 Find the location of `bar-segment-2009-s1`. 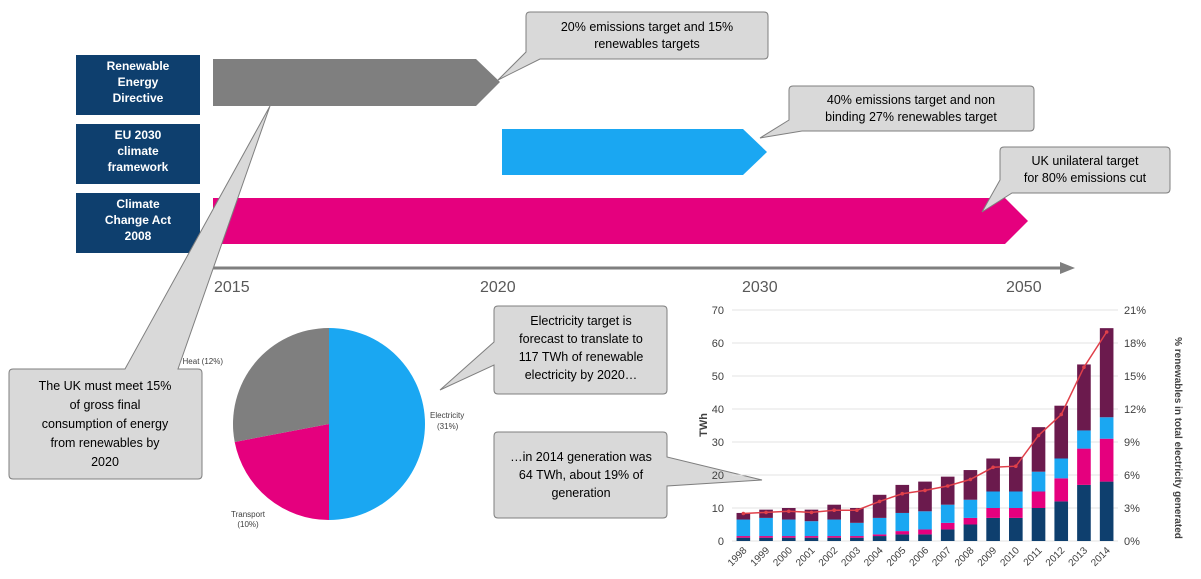

bar-segment-2009-s1 is located at coordinates (993, 513).